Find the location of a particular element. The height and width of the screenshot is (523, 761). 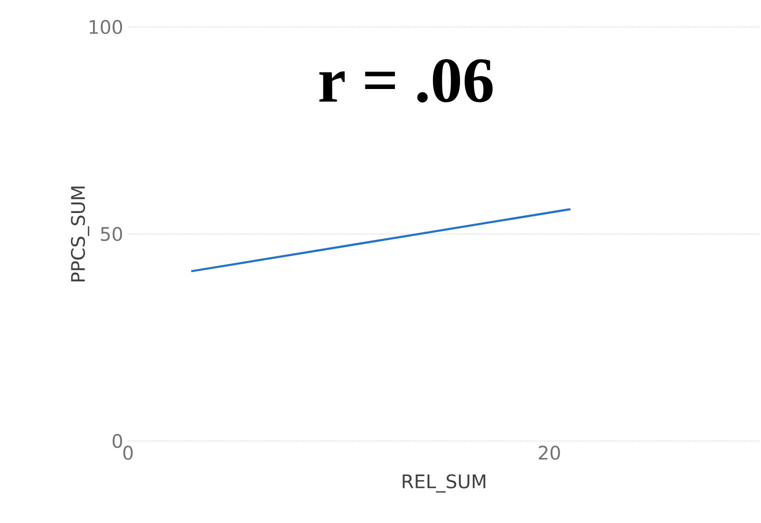

chart-title: r = .06 is located at coordinates (406, 81).